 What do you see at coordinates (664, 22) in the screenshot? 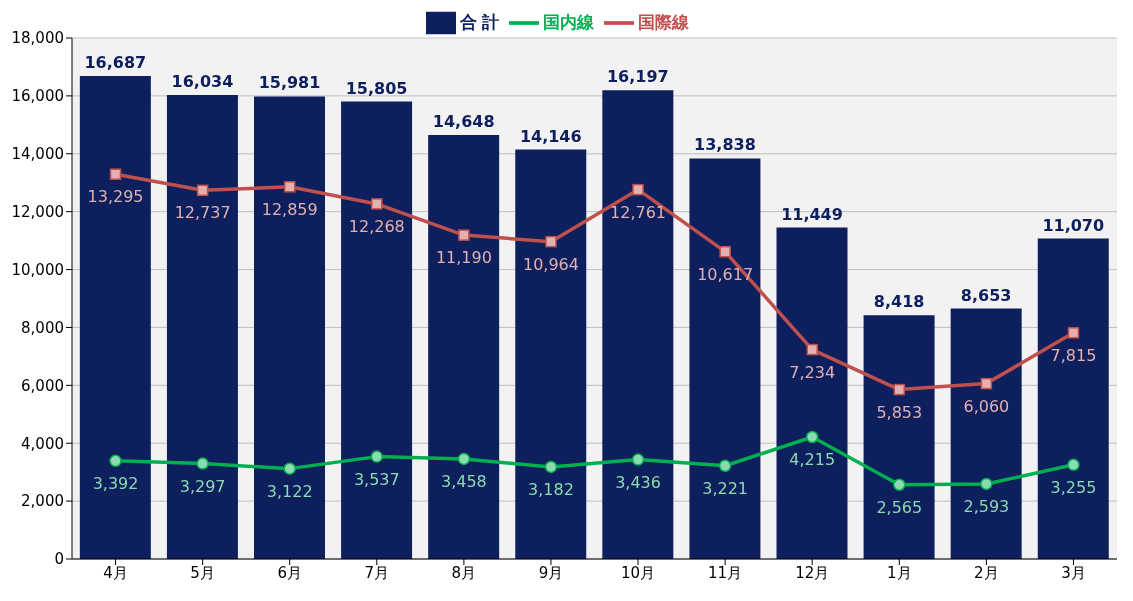
I see `legend-label: 国際線` at bounding box center [664, 22].